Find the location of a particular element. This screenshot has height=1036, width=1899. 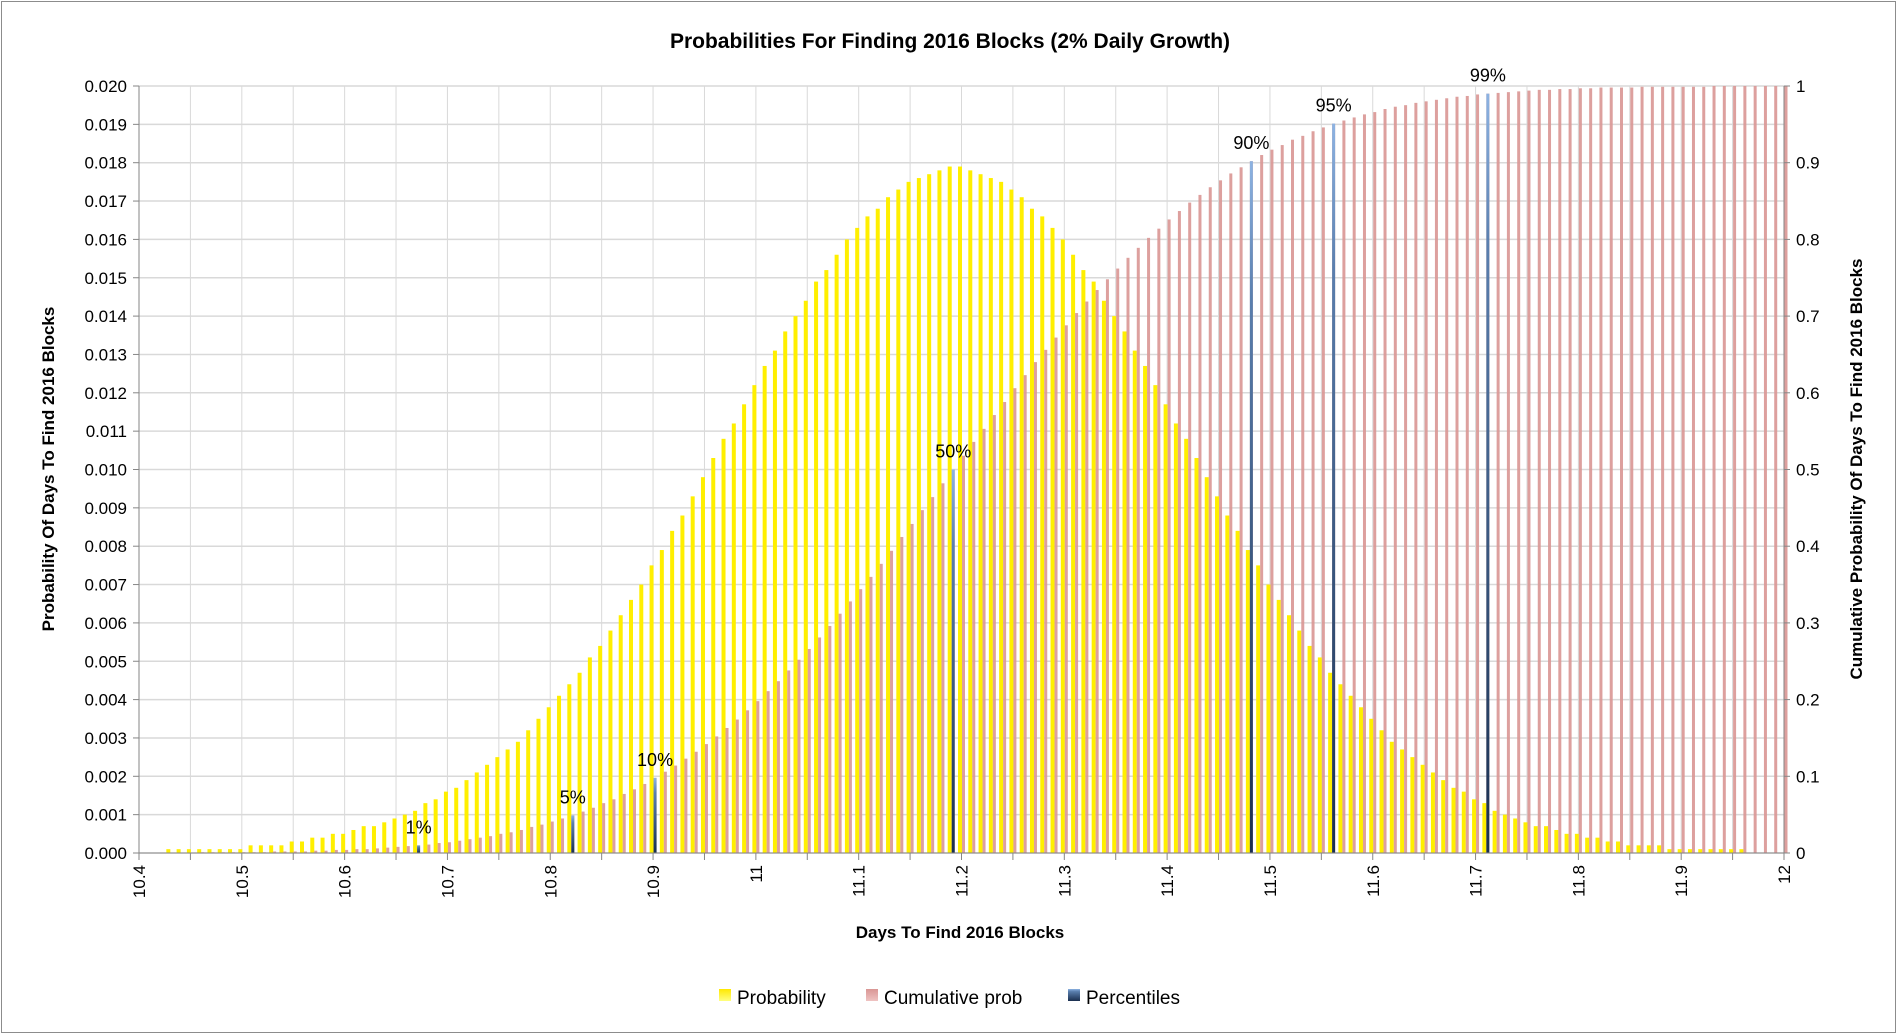

y-right-tick-label: 0.1 is located at coordinates (1808, 776).